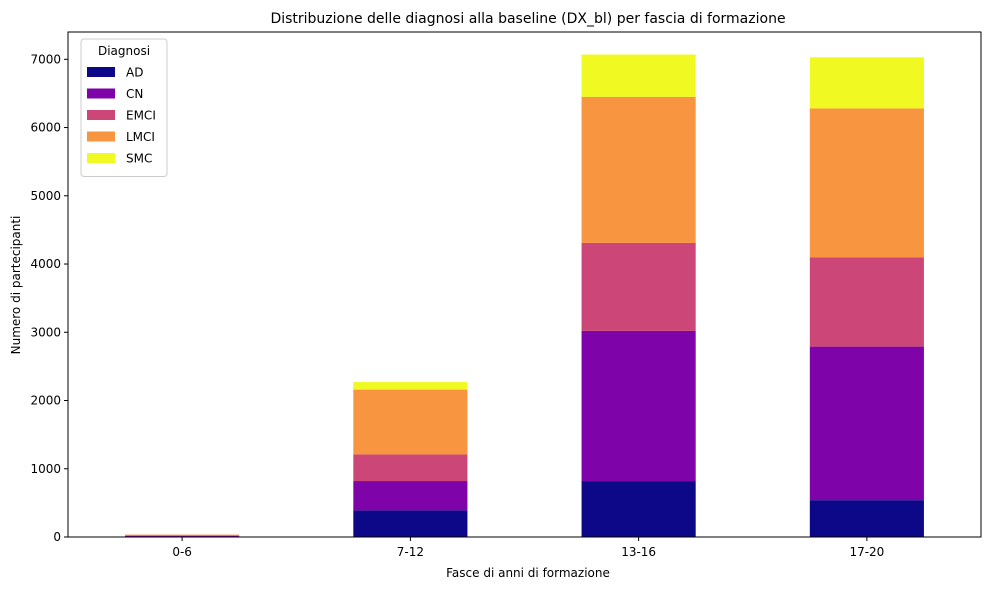  Describe the element at coordinates (49, 298) in the screenshot. I see `y-axis: 0 1000 2000 3000 4000 5000 6000 7000` at that location.